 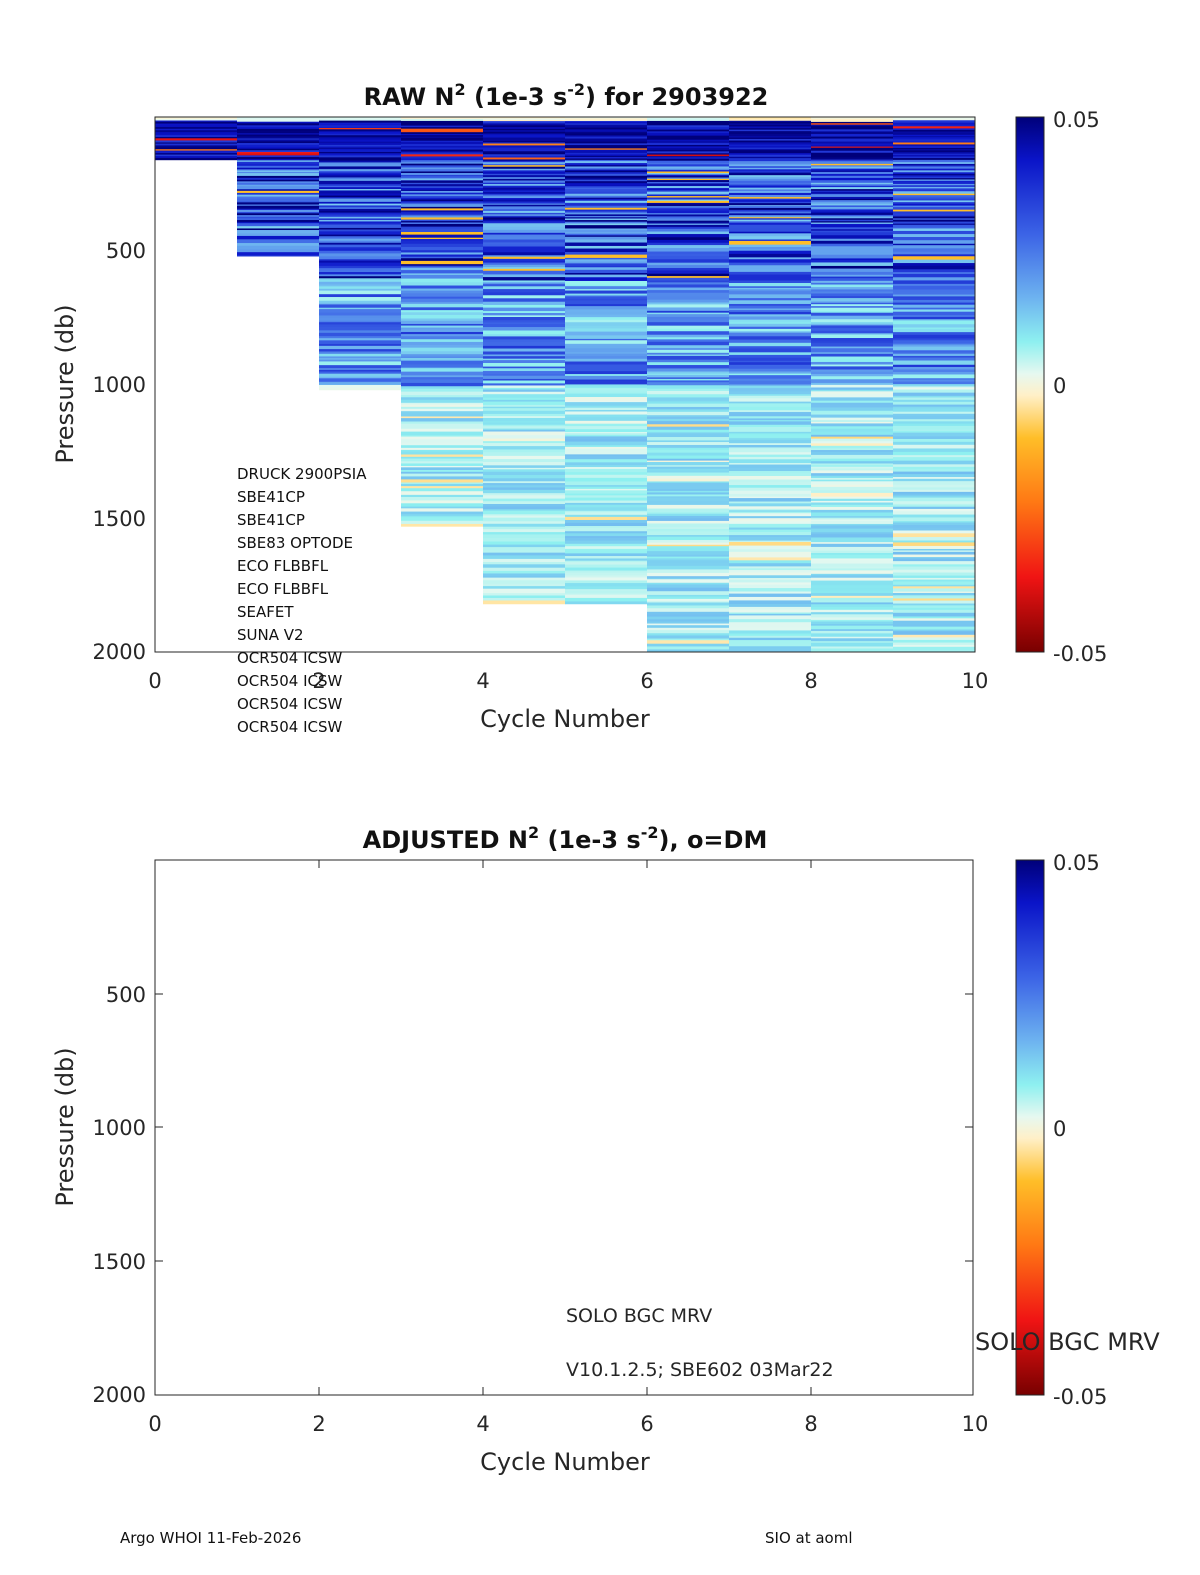 What do you see at coordinates (568, 681) in the screenshot?
I see `raw-x-ticks: 0 2 4 6 8 10` at bounding box center [568, 681].